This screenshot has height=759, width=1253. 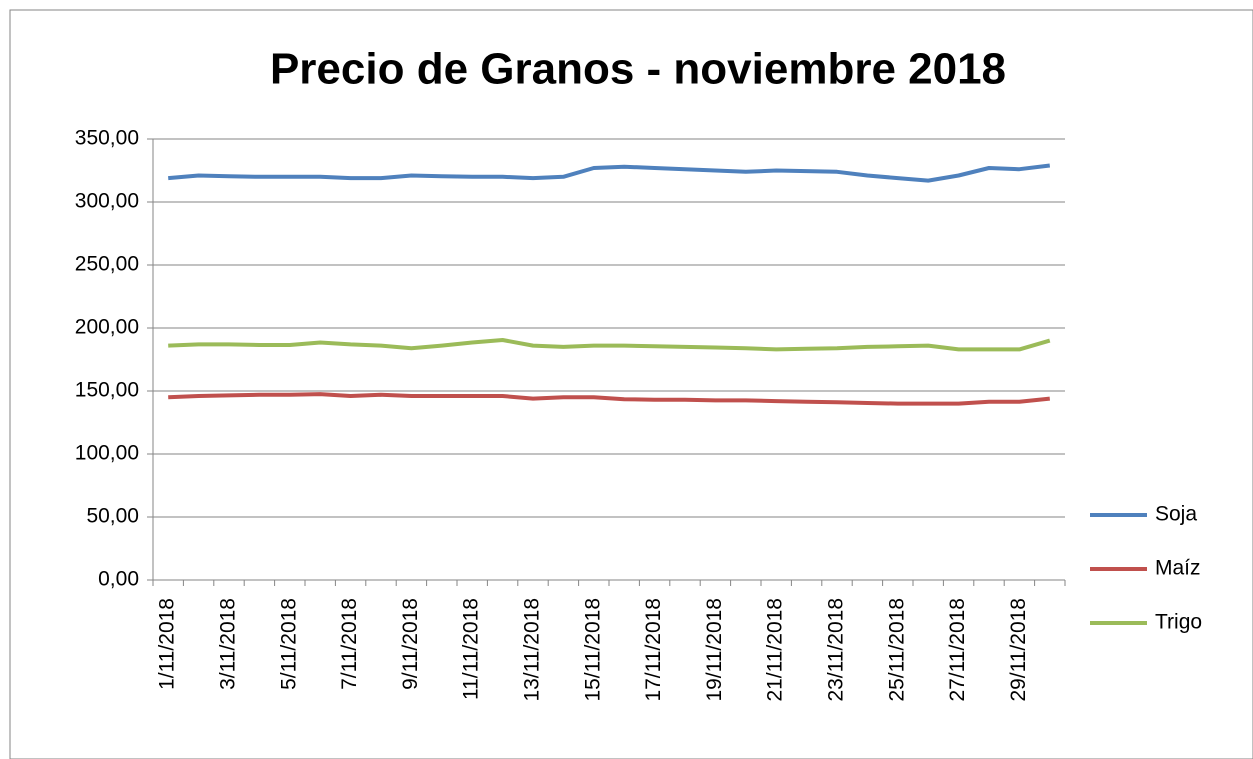 What do you see at coordinates (638, 69) in the screenshot?
I see `chart-title: Precio de Granos - noviembre 2018` at bounding box center [638, 69].